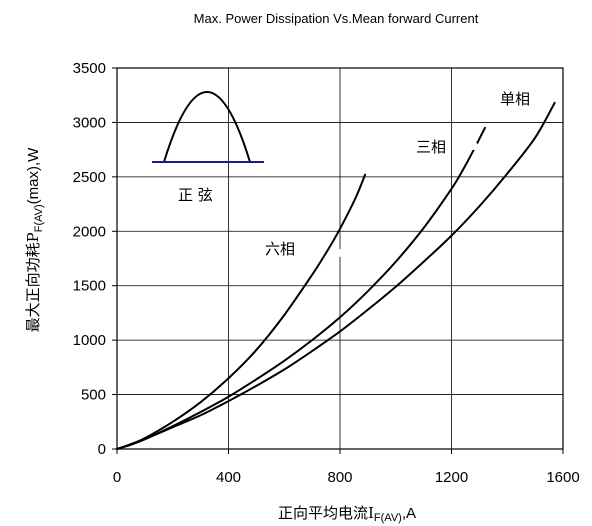 This screenshot has height=526, width=592. I want to click on y-axis-label-tail: (max),W, so click(33, 175).